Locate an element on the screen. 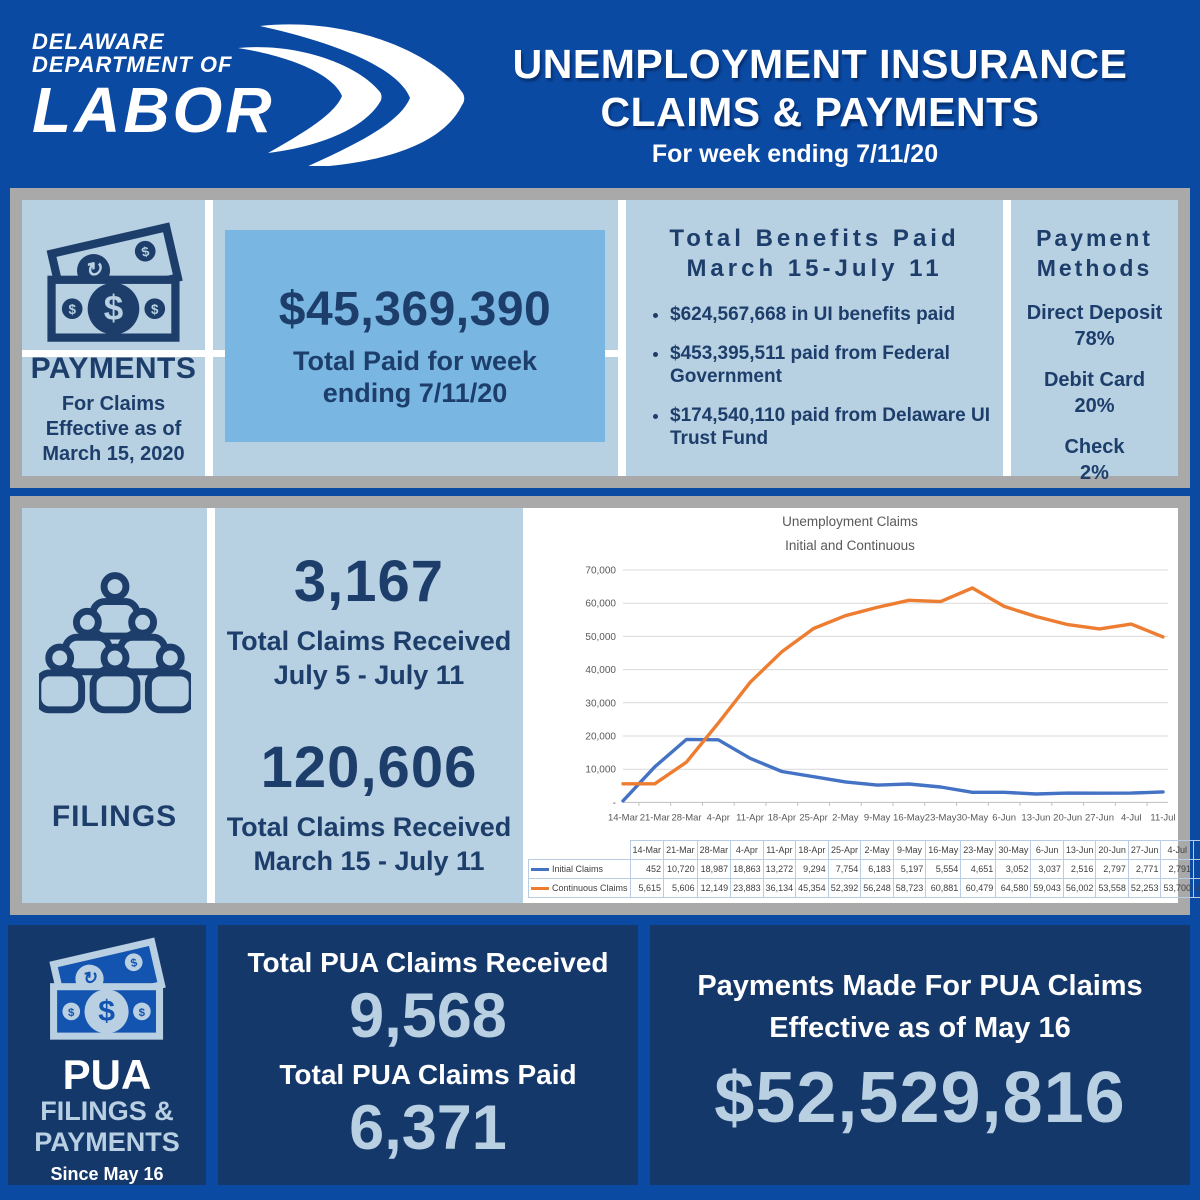 This screenshot has width=1200, height=1200. department-logo: DELAWARE DEPARTMENT OF LABOR is located at coordinates (153, 86).